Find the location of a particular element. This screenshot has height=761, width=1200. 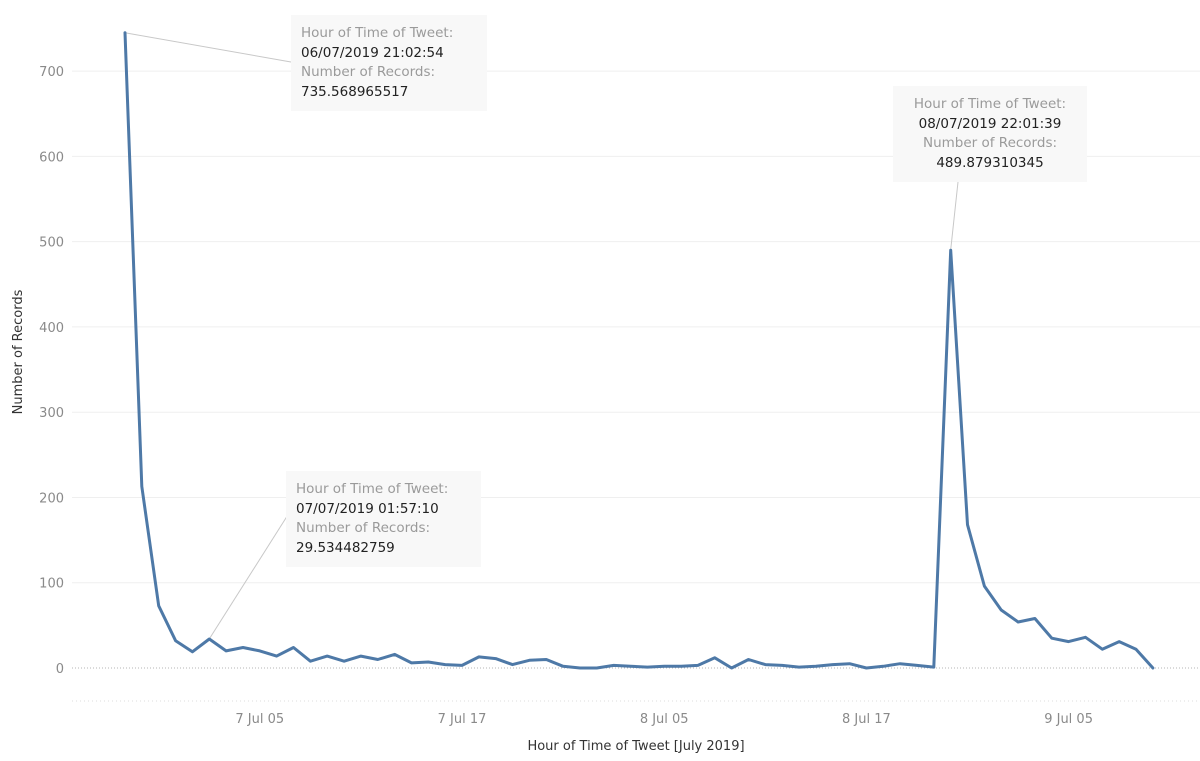

x-tick-label: 7 Jul 17 is located at coordinates (462, 719).